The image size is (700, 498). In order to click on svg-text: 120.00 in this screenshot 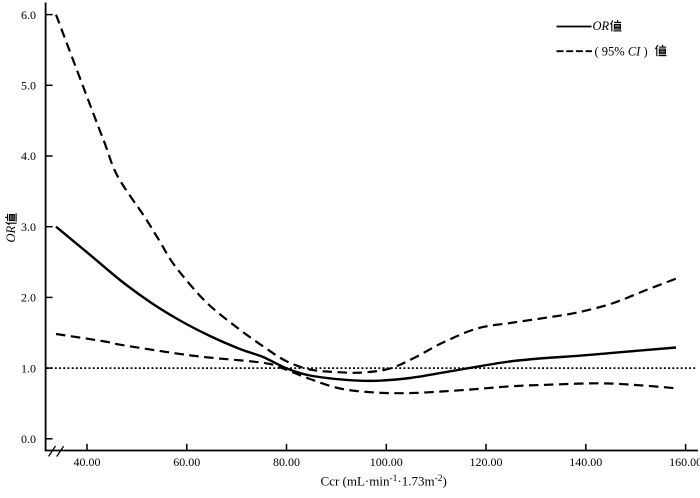, I will do `click(486, 462)`.